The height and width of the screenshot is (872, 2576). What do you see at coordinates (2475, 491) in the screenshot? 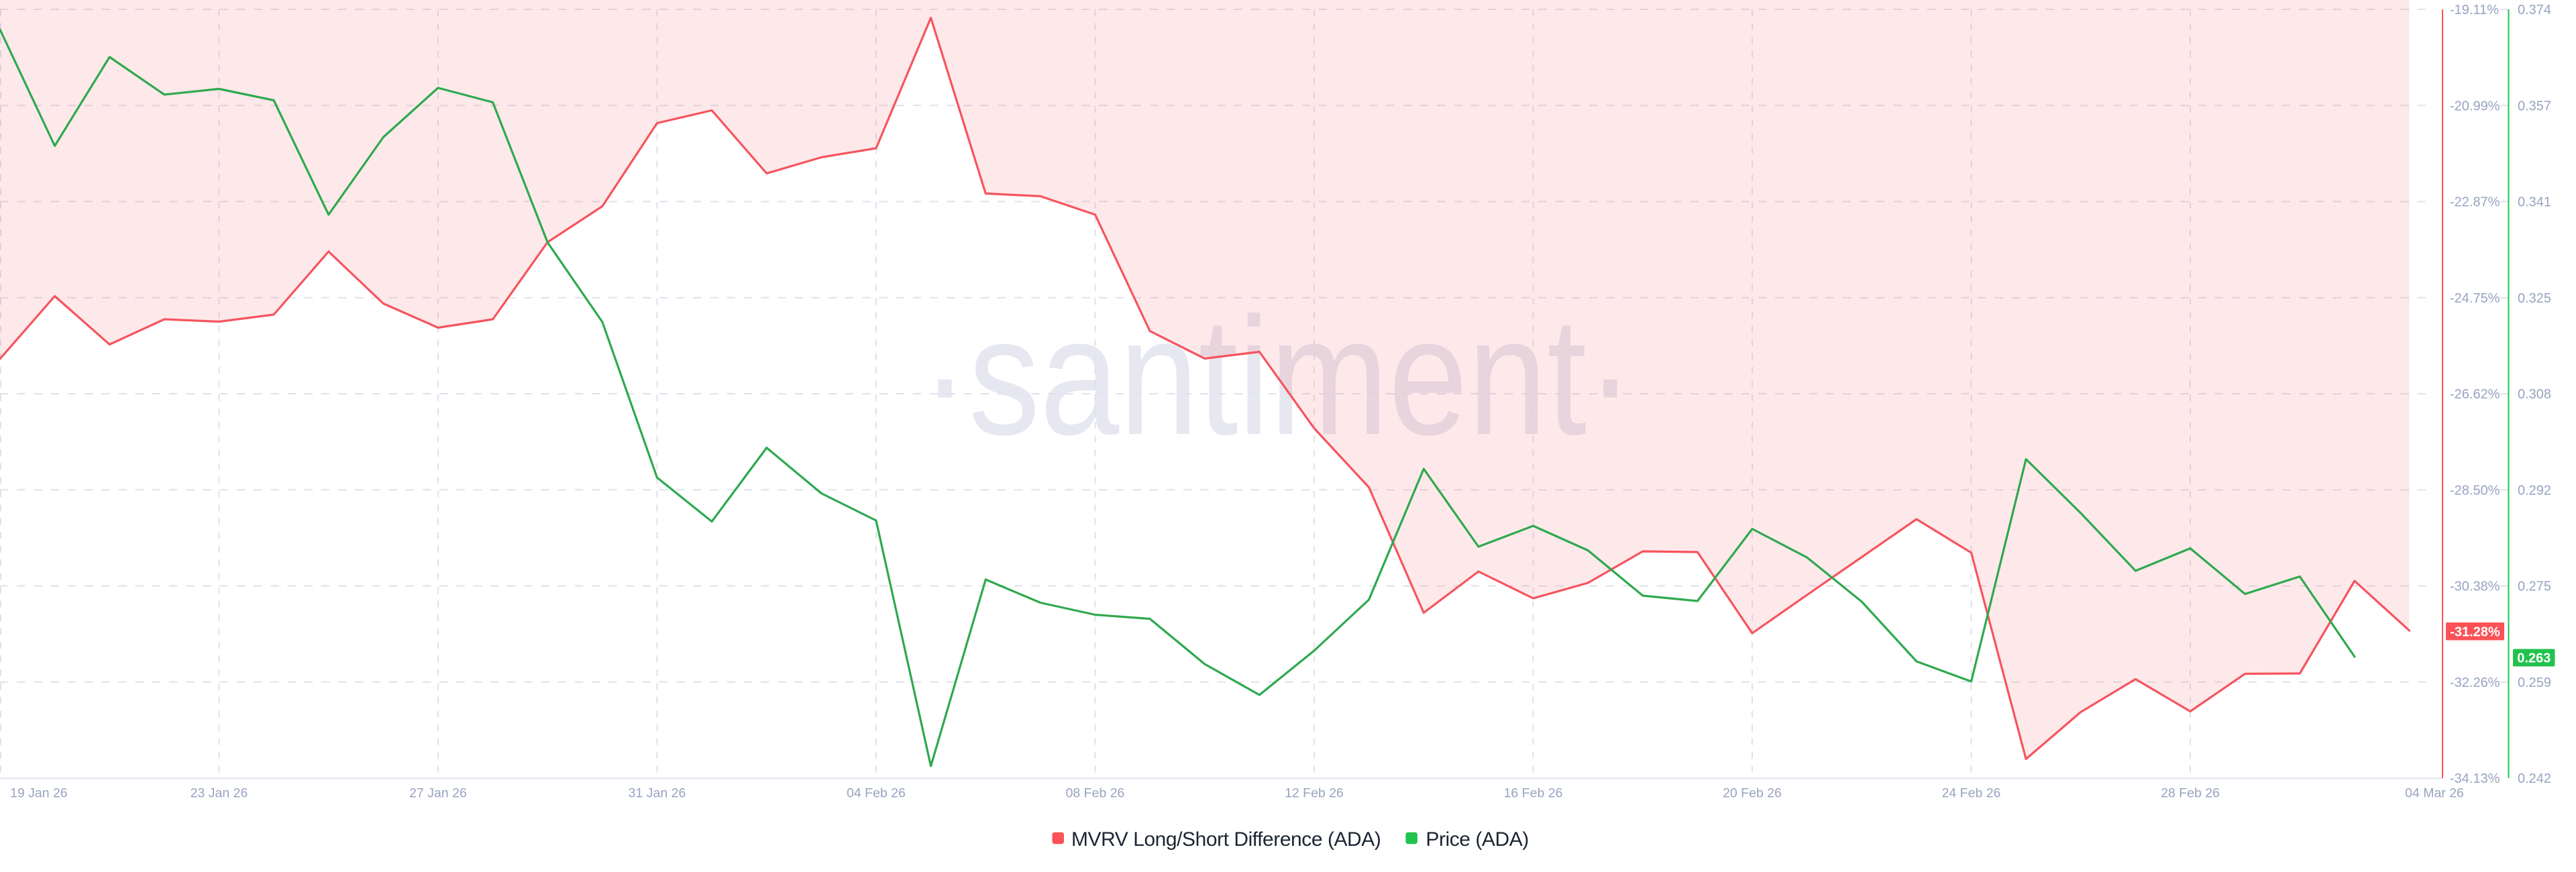
I see `svg-text: -28.50%` at bounding box center [2475, 491].